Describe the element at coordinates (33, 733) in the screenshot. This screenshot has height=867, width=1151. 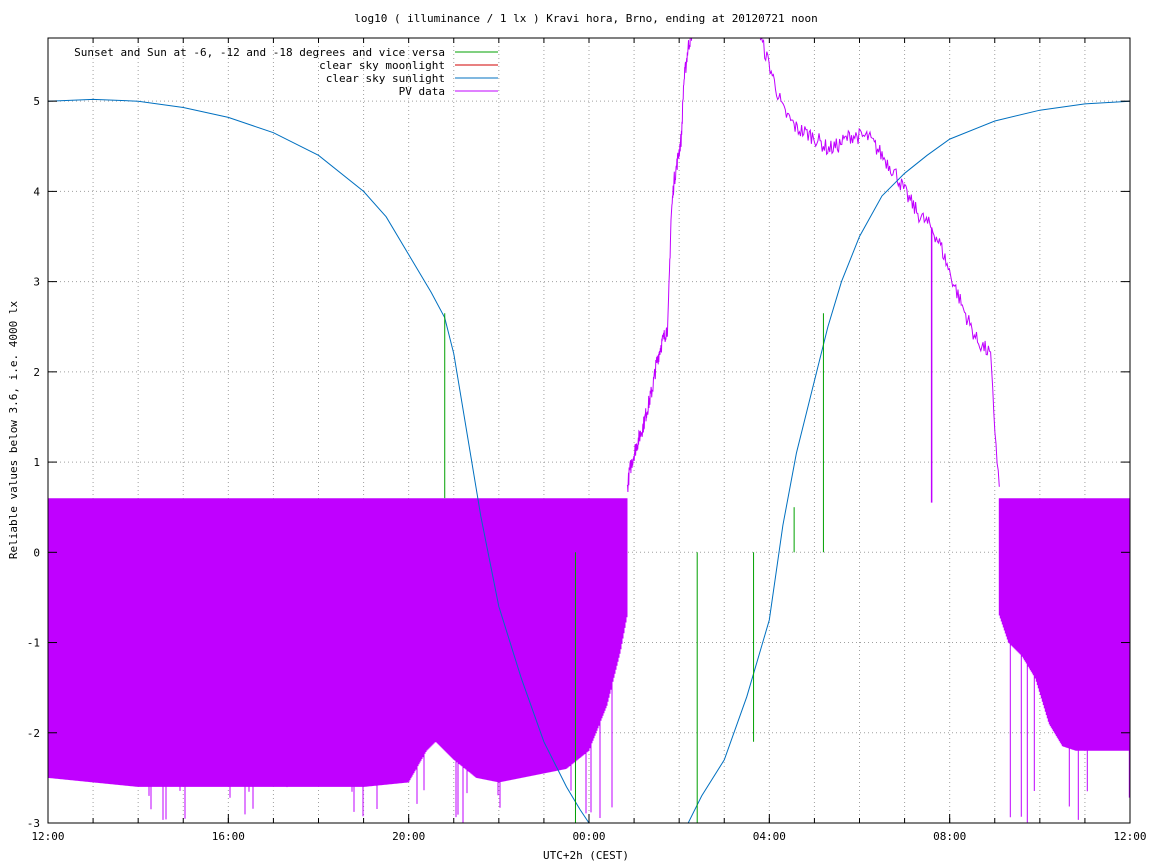
I see `y-tick-label: -2` at that location.